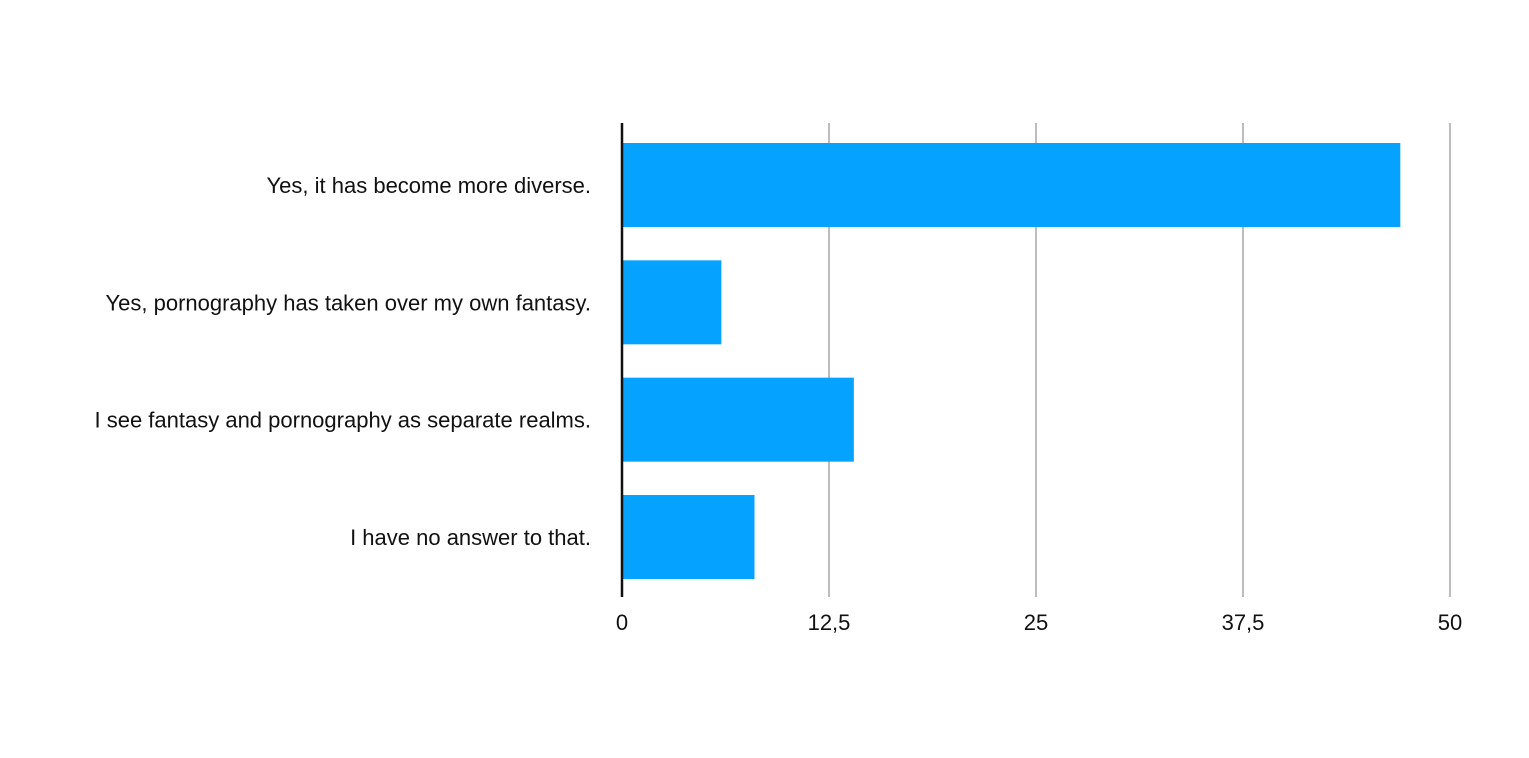 This screenshot has height=758, width=1529. Describe the element at coordinates (1450, 622) in the screenshot. I see `x-tick-label: 50` at that location.